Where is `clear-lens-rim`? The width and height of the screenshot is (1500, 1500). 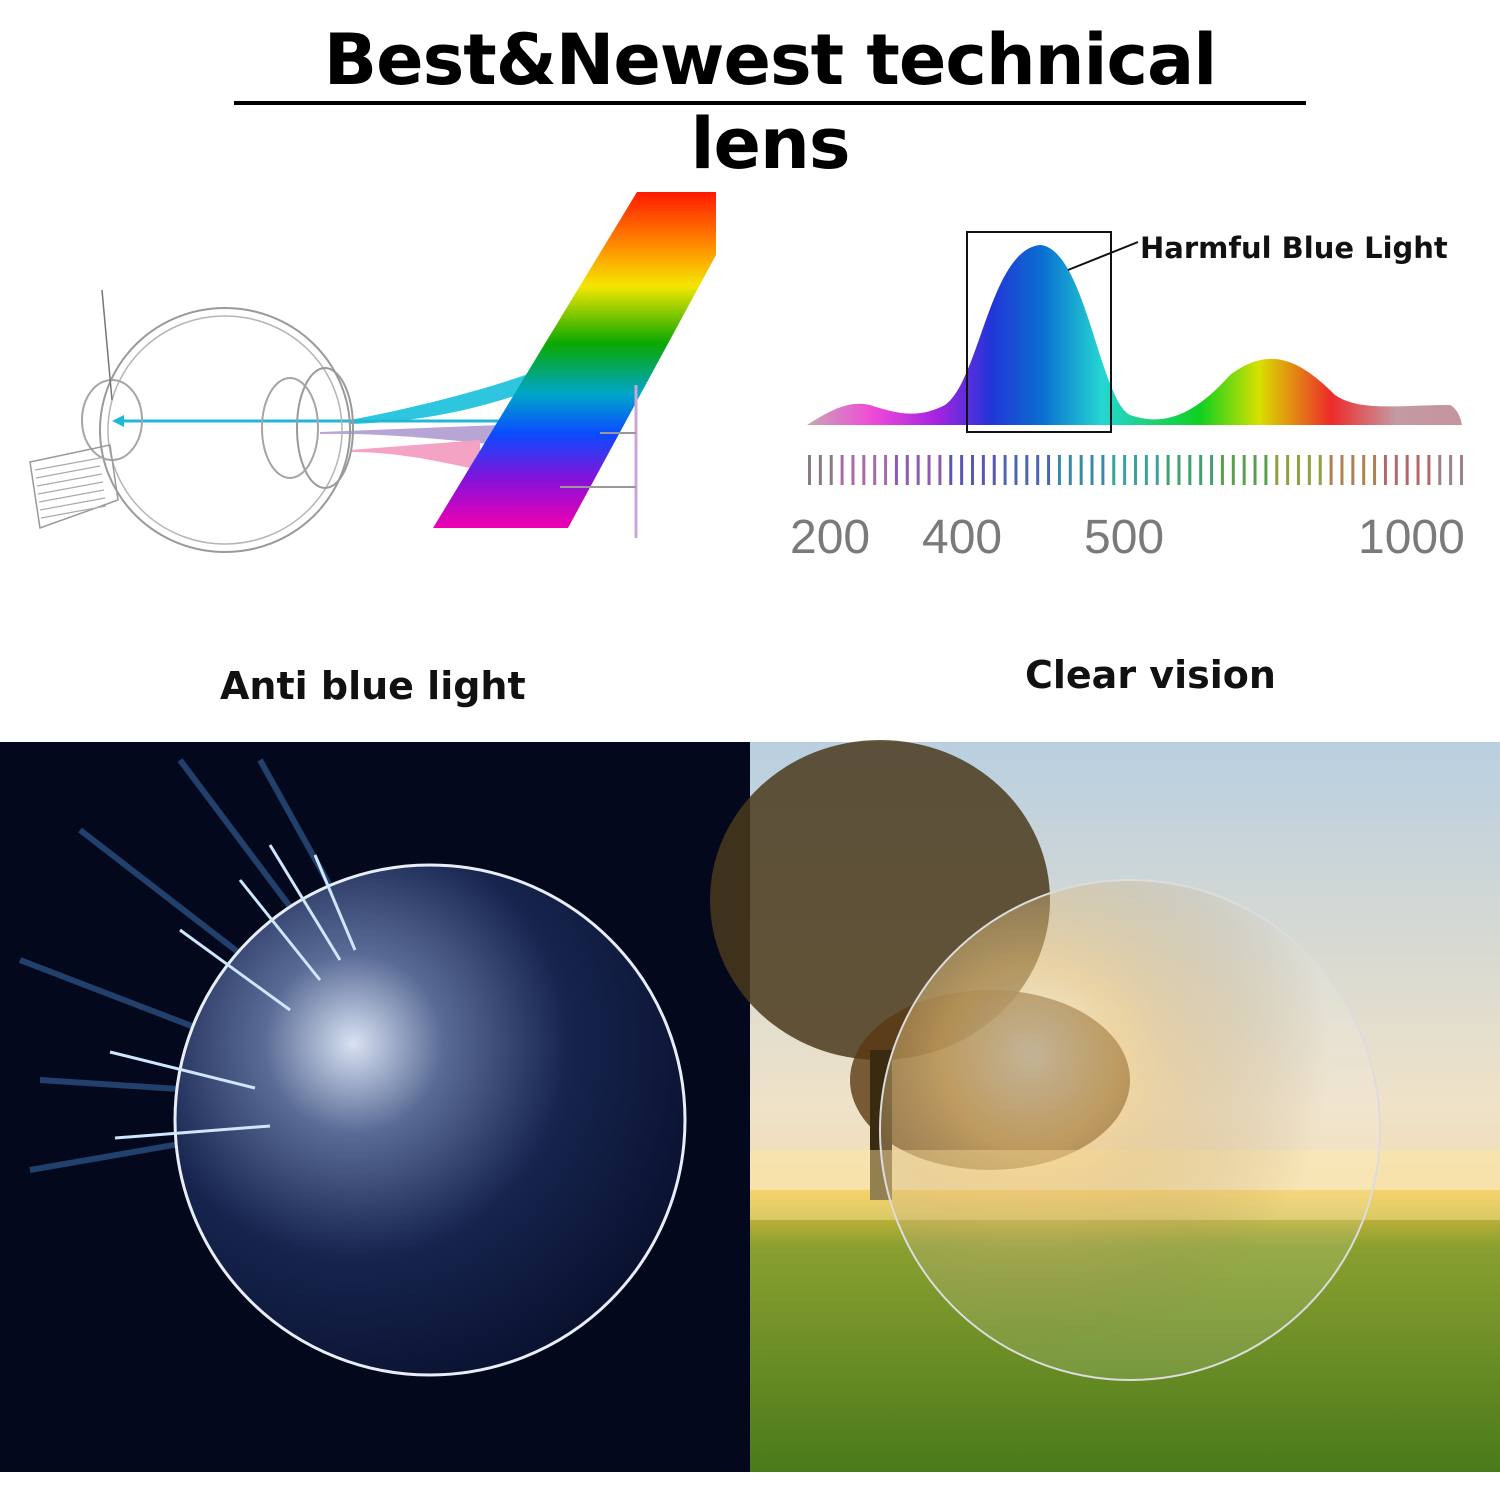
clear-lens-rim is located at coordinates (1130, 1130).